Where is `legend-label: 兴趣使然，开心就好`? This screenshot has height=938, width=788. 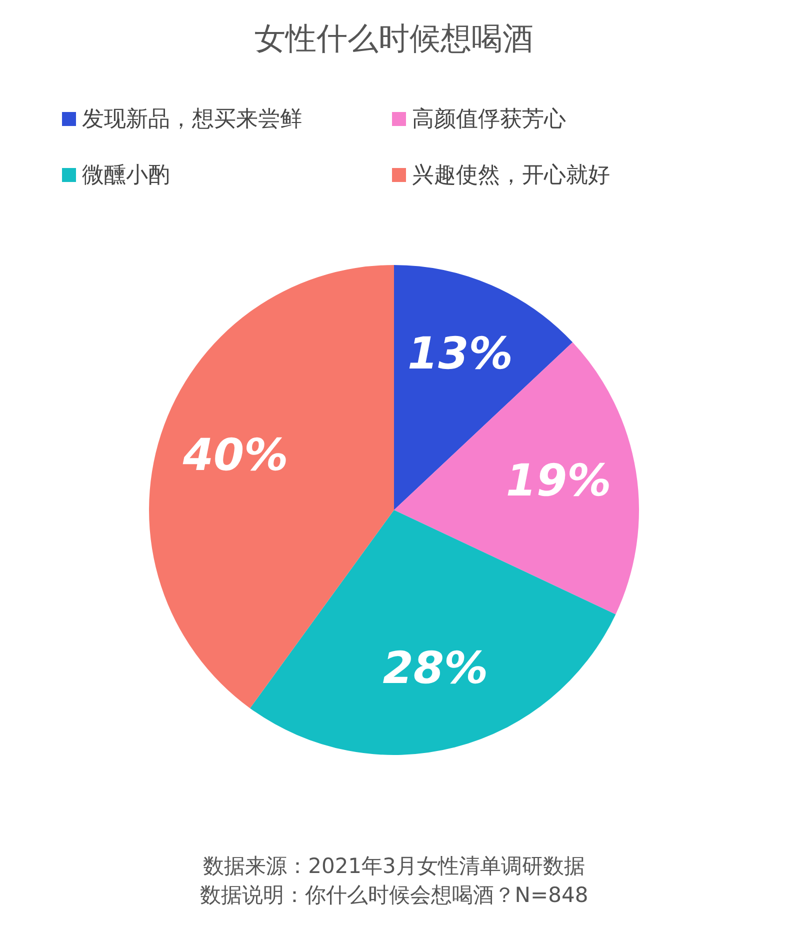
legend-label: 兴趣使然，开心就好 is located at coordinates (511, 176).